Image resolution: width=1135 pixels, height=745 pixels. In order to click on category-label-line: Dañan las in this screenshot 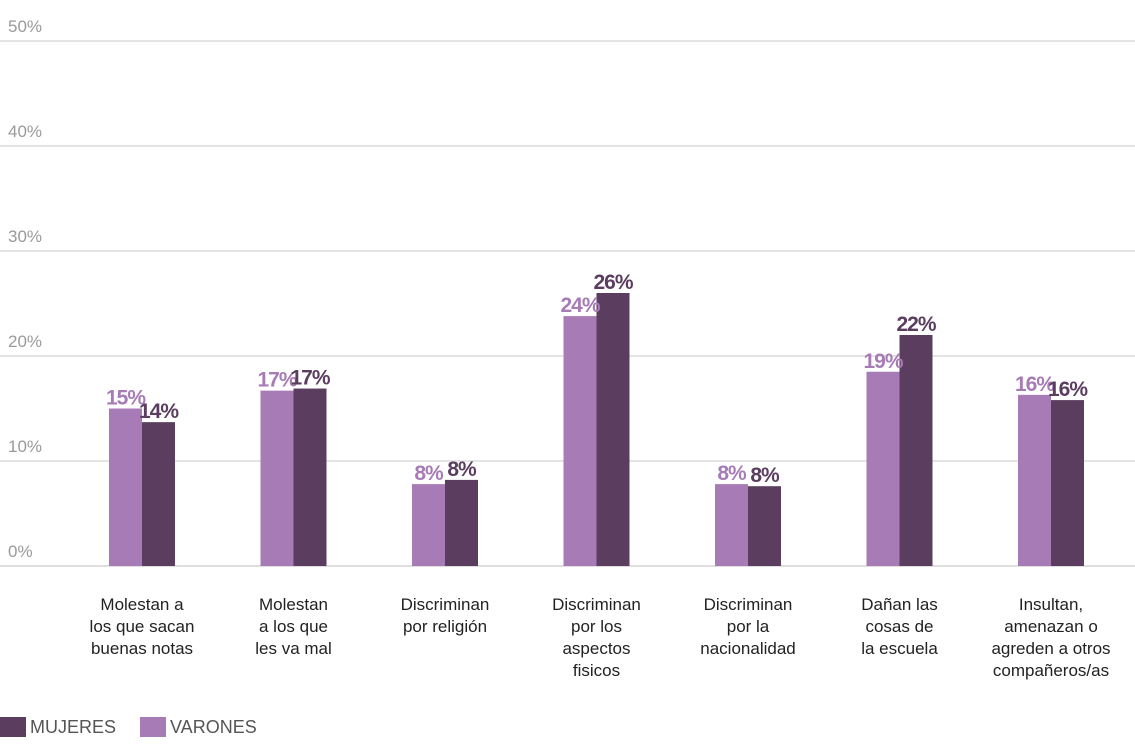, I will do `click(899, 604)`.